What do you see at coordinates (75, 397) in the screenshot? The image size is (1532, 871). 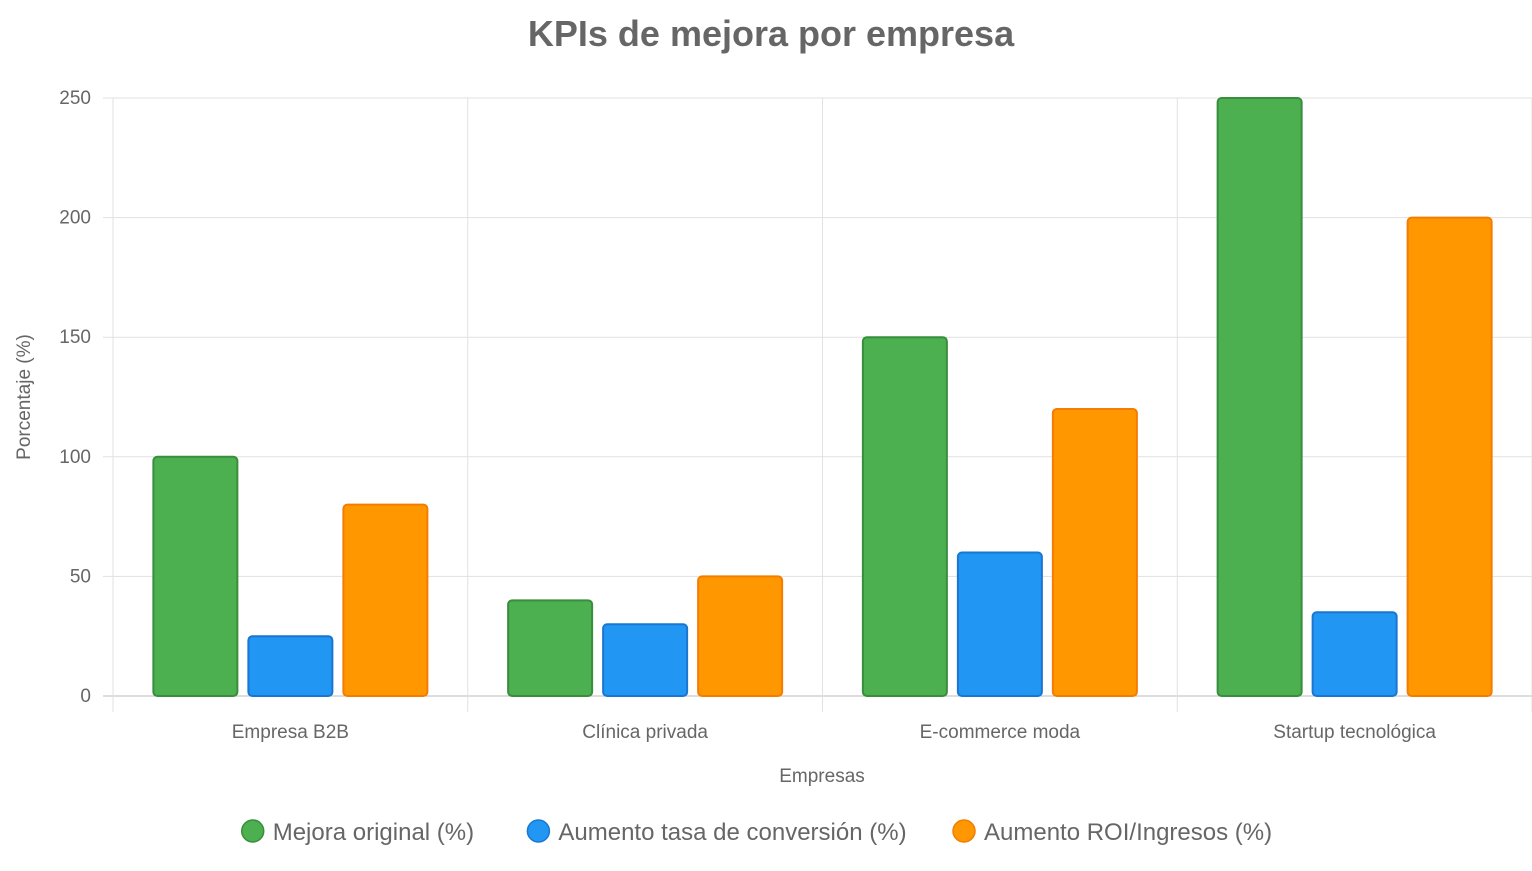 I see `y-axis-ticks: 0 50 100 150 200 250` at bounding box center [75, 397].